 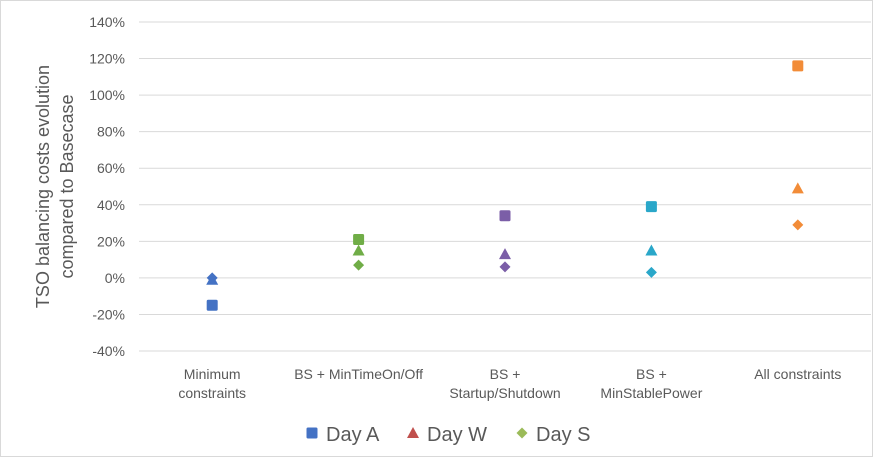 What do you see at coordinates (115, 278) in the screenshot?
I see `y-tick-label: 0%` at bounding box center [115, 278].